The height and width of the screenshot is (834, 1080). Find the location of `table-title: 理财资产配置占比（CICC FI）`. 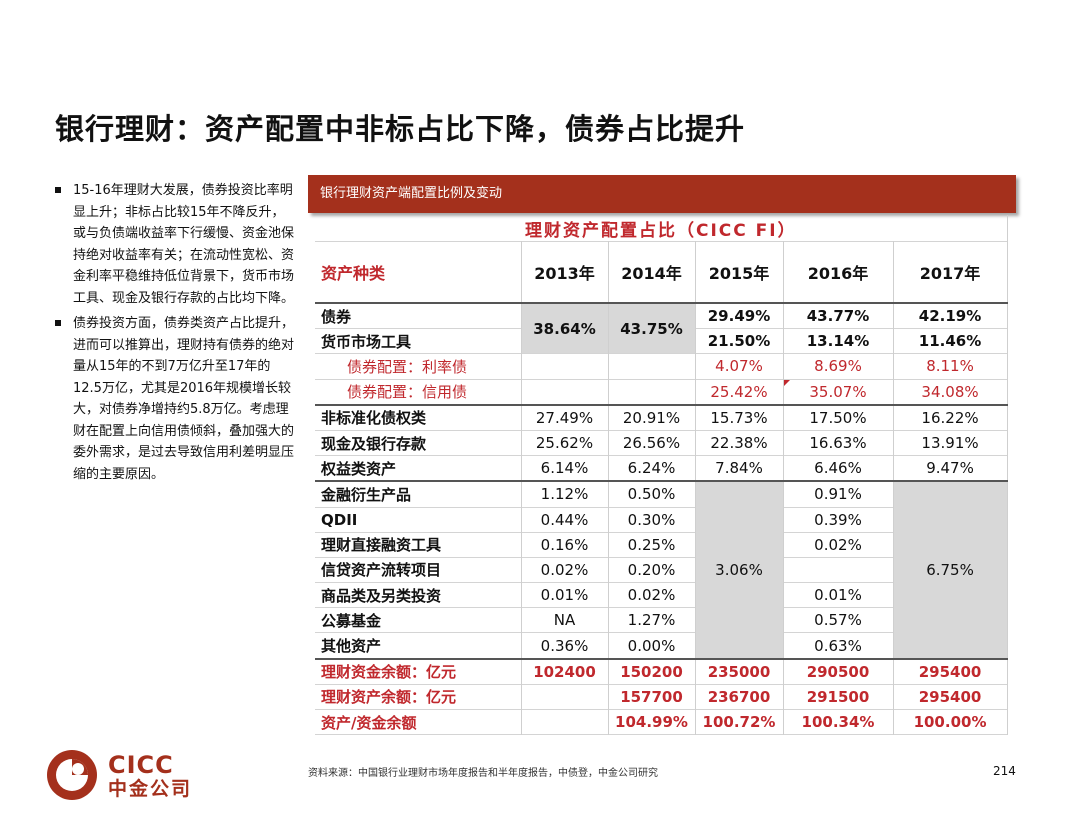

table-title: 理财资产配置占比（CICC FI） is located at coordinates (661, 228).